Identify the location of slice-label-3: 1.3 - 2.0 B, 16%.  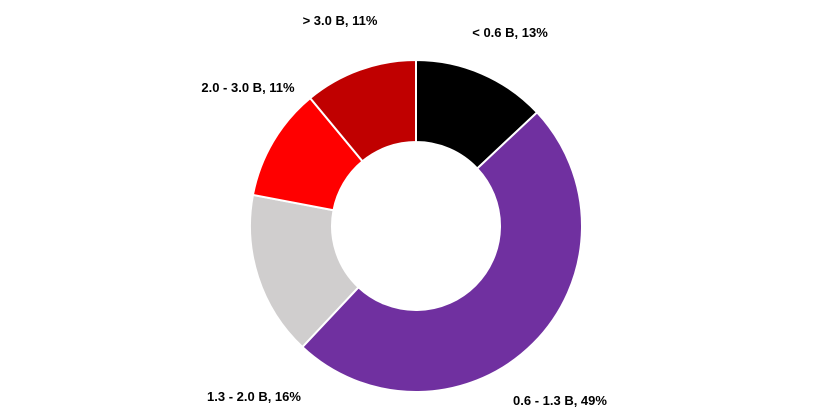
(254, 396).